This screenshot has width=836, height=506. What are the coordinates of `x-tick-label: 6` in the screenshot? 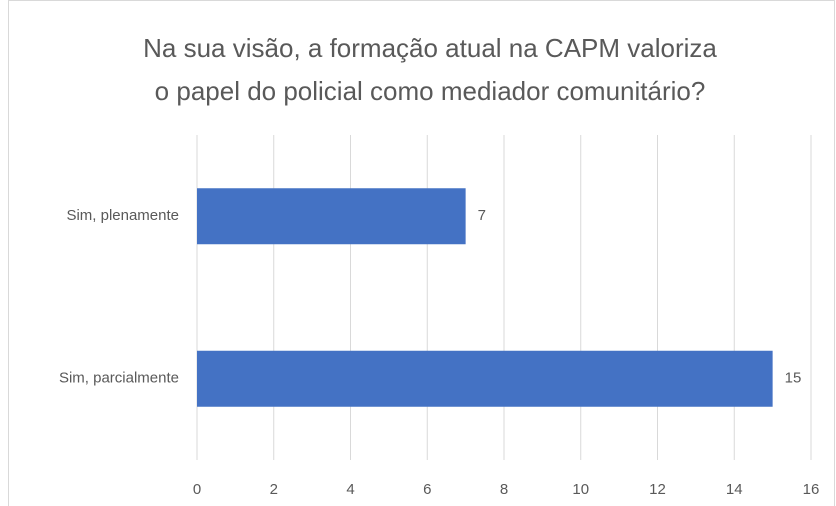 It's located at (427, 489).